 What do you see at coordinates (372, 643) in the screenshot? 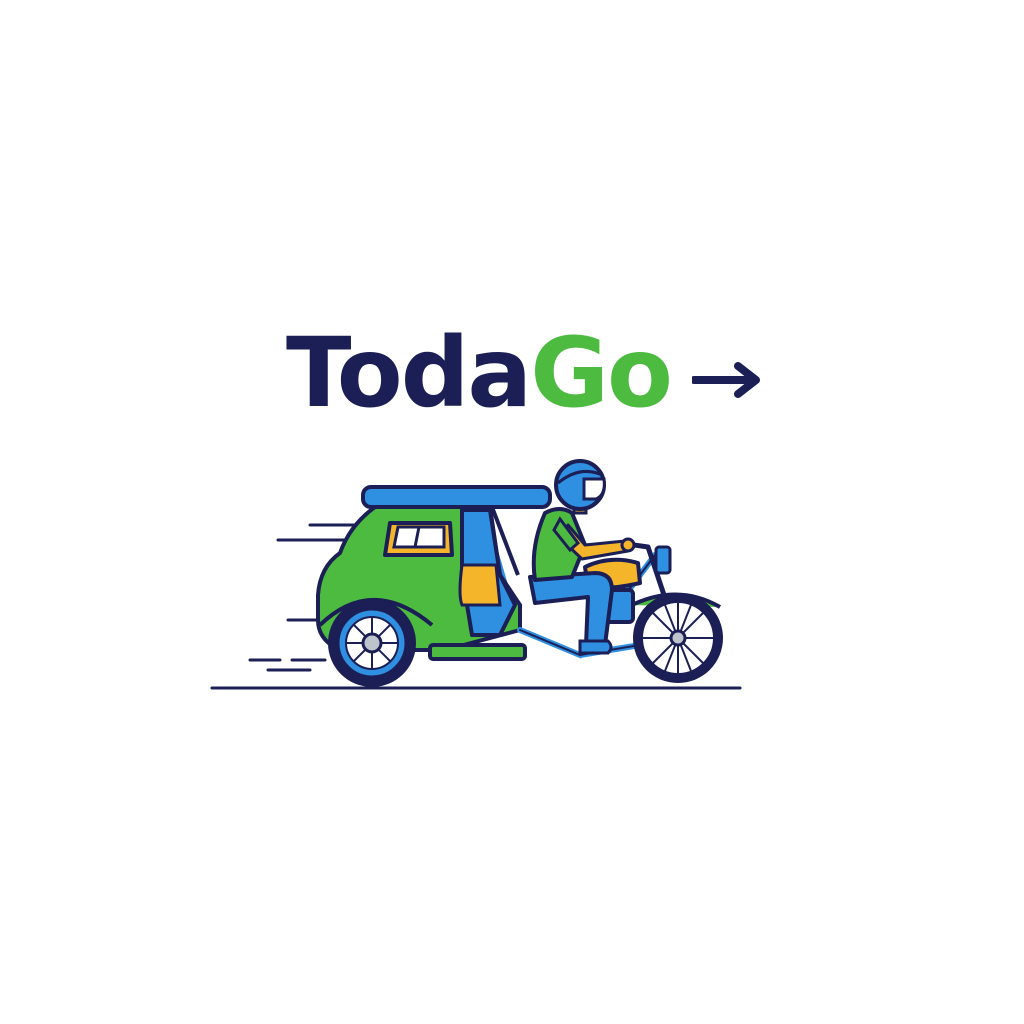
I see `sidecar-wheel` at bounding box center [372, 643].